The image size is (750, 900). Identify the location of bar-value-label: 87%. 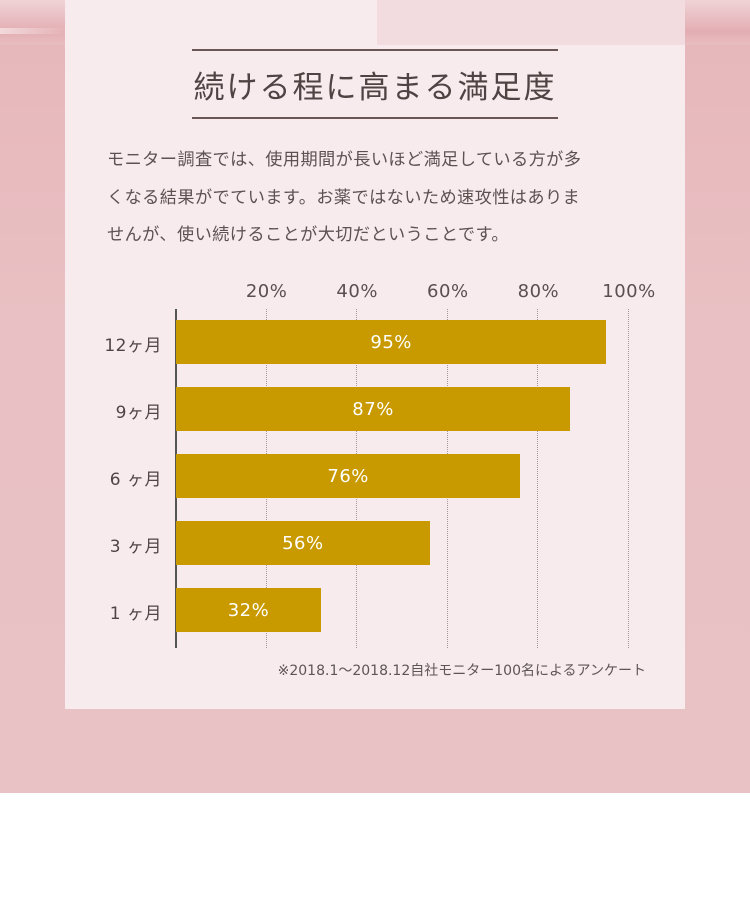
(373, 409).